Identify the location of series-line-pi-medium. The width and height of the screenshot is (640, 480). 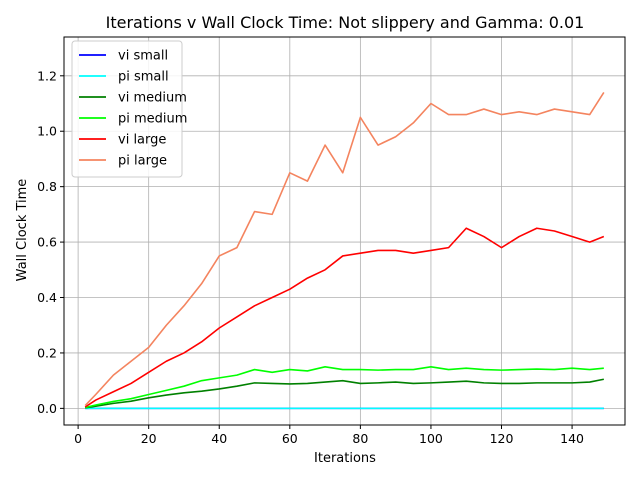
(344, 387).